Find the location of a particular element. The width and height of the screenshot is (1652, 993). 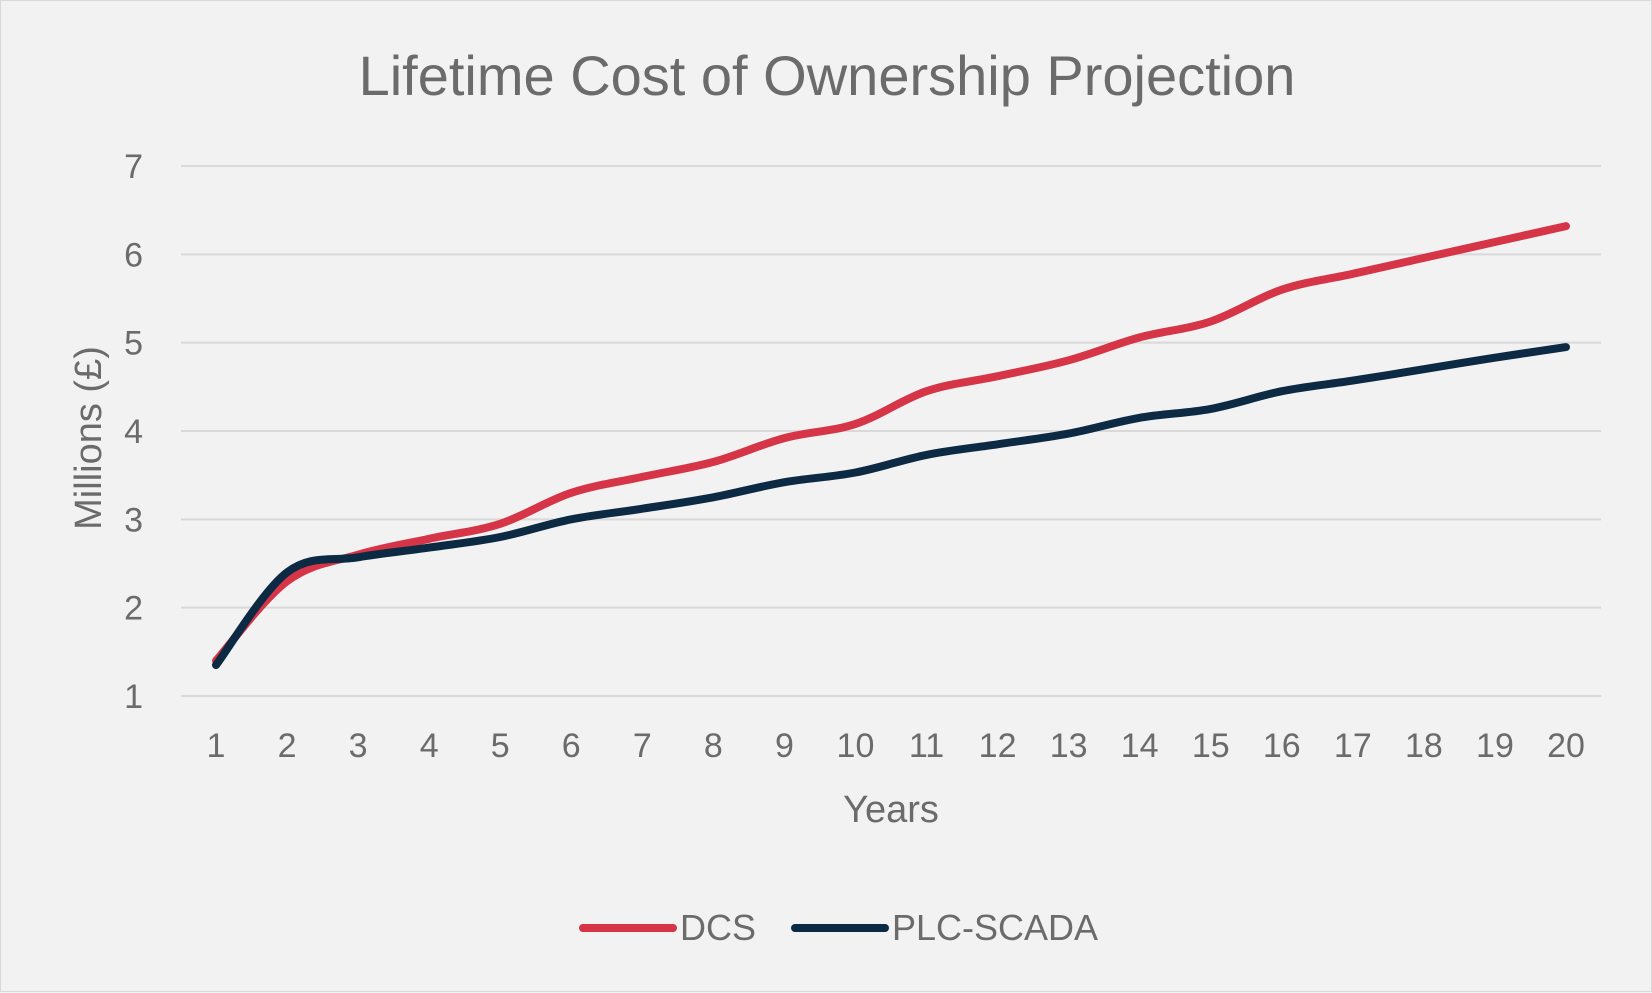

x-tick-label: 2 is located at coordinates (287, 746).